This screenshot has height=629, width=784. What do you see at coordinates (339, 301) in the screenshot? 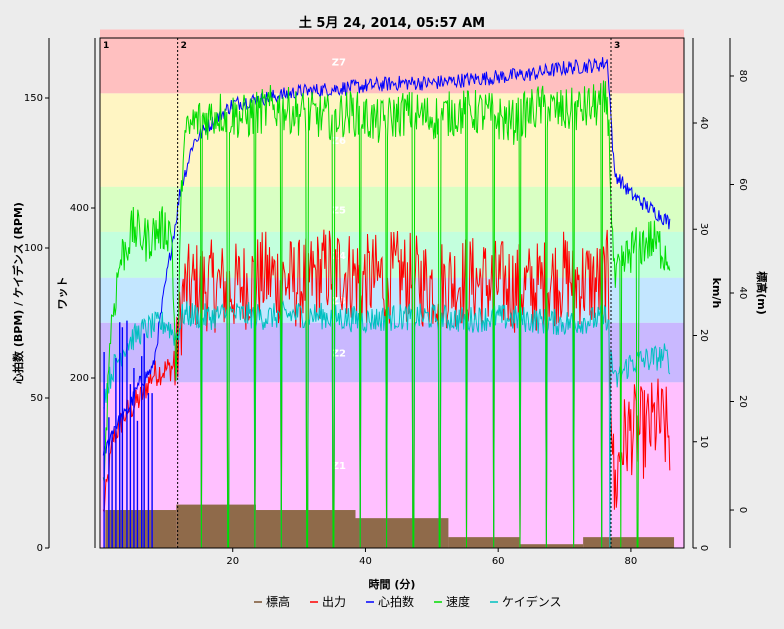
I see `zone-label-z3: Z3` at bounding box center [339, 301].